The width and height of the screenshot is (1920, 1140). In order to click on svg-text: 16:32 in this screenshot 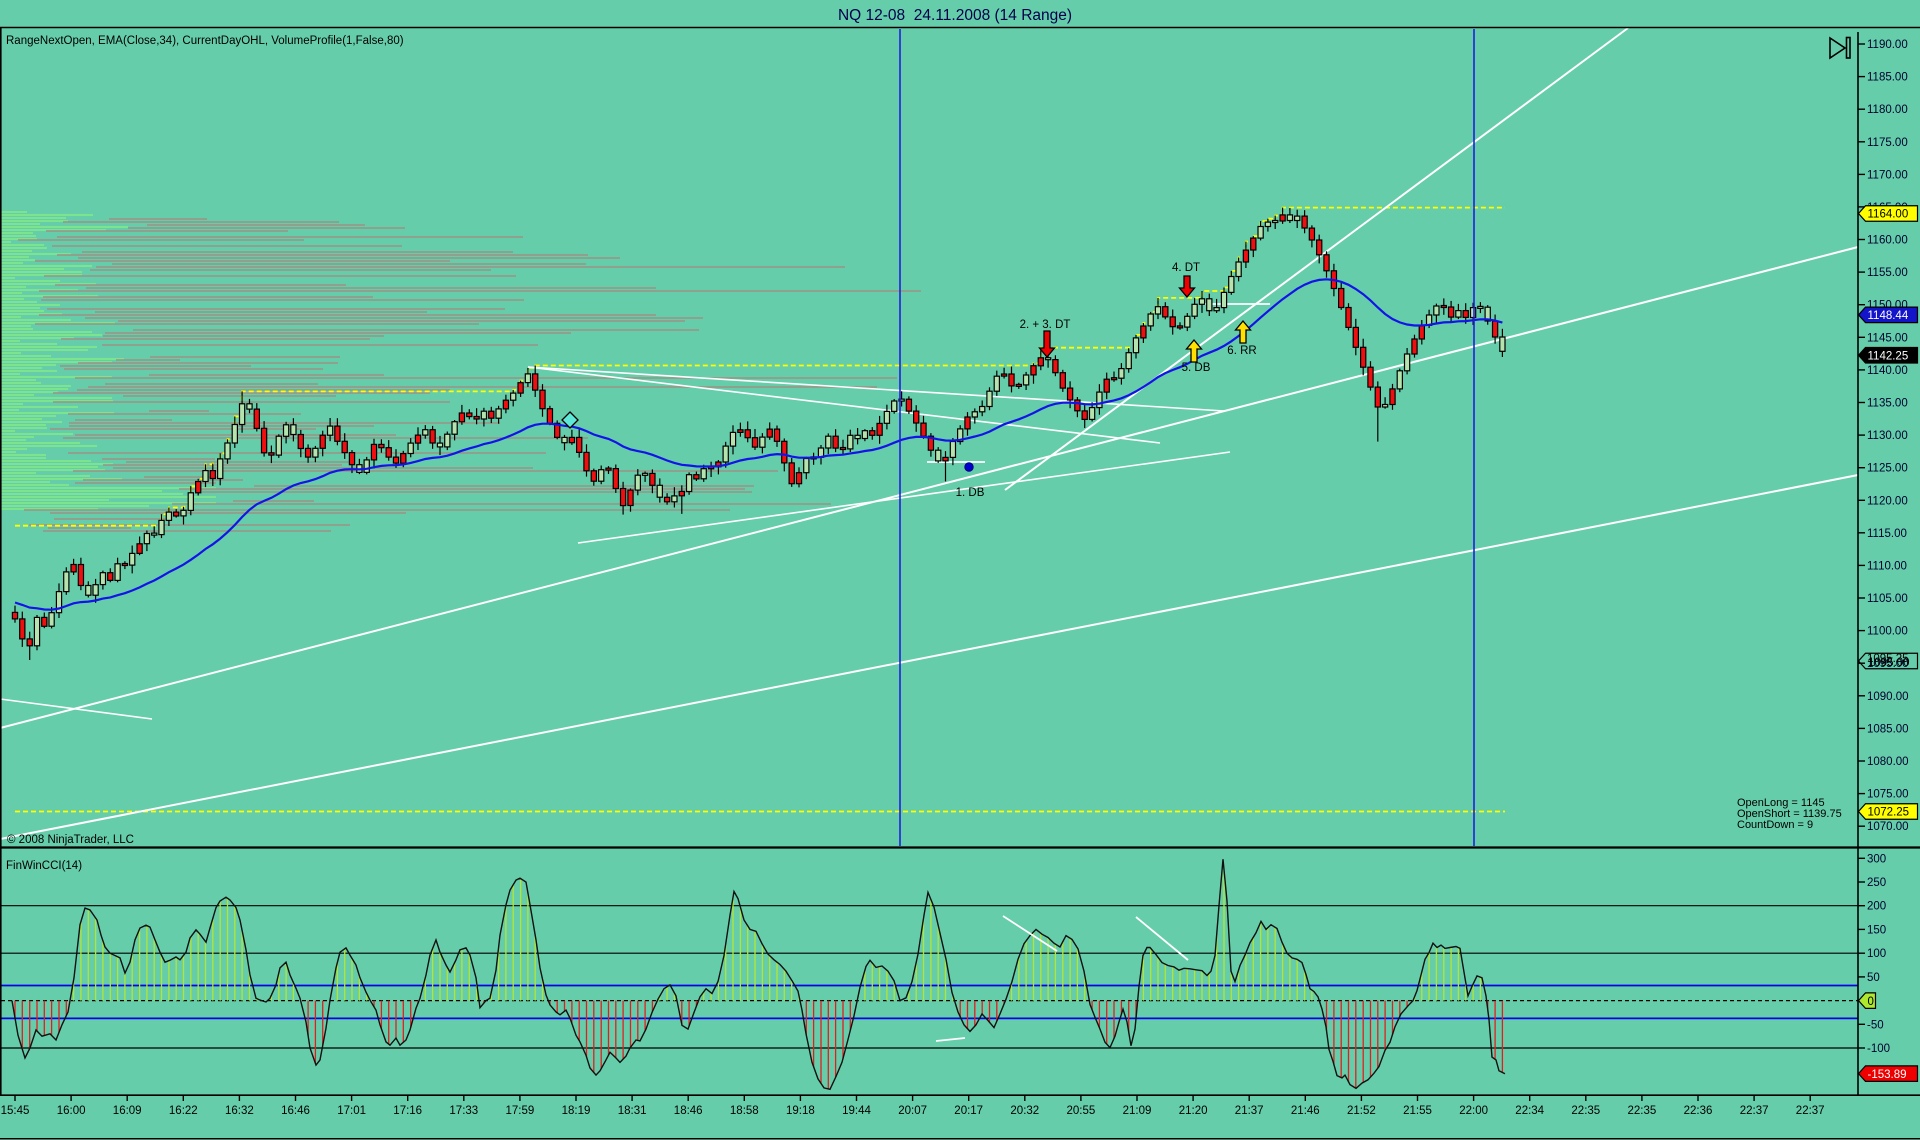, I will do `click(239, 1111)`.